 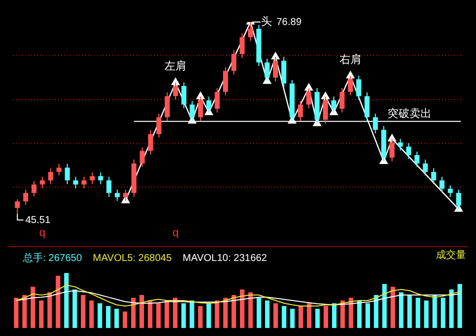 I want to click on annotation: 右肩, so click(x=350, y=59).